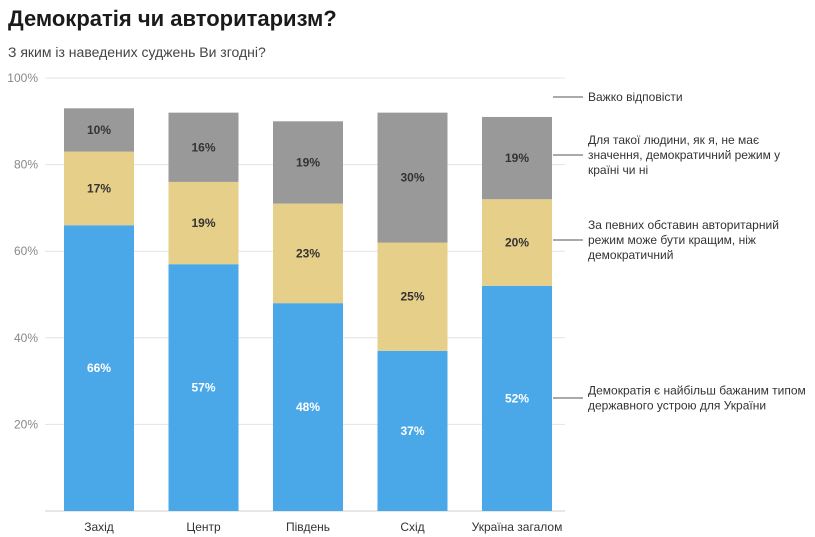 Image resolution: width=815 pixels, height=537 pixels. Describe the element at coordinates (26, 424) in the screenshot. I see `y-tick-label: 20%` at that location.